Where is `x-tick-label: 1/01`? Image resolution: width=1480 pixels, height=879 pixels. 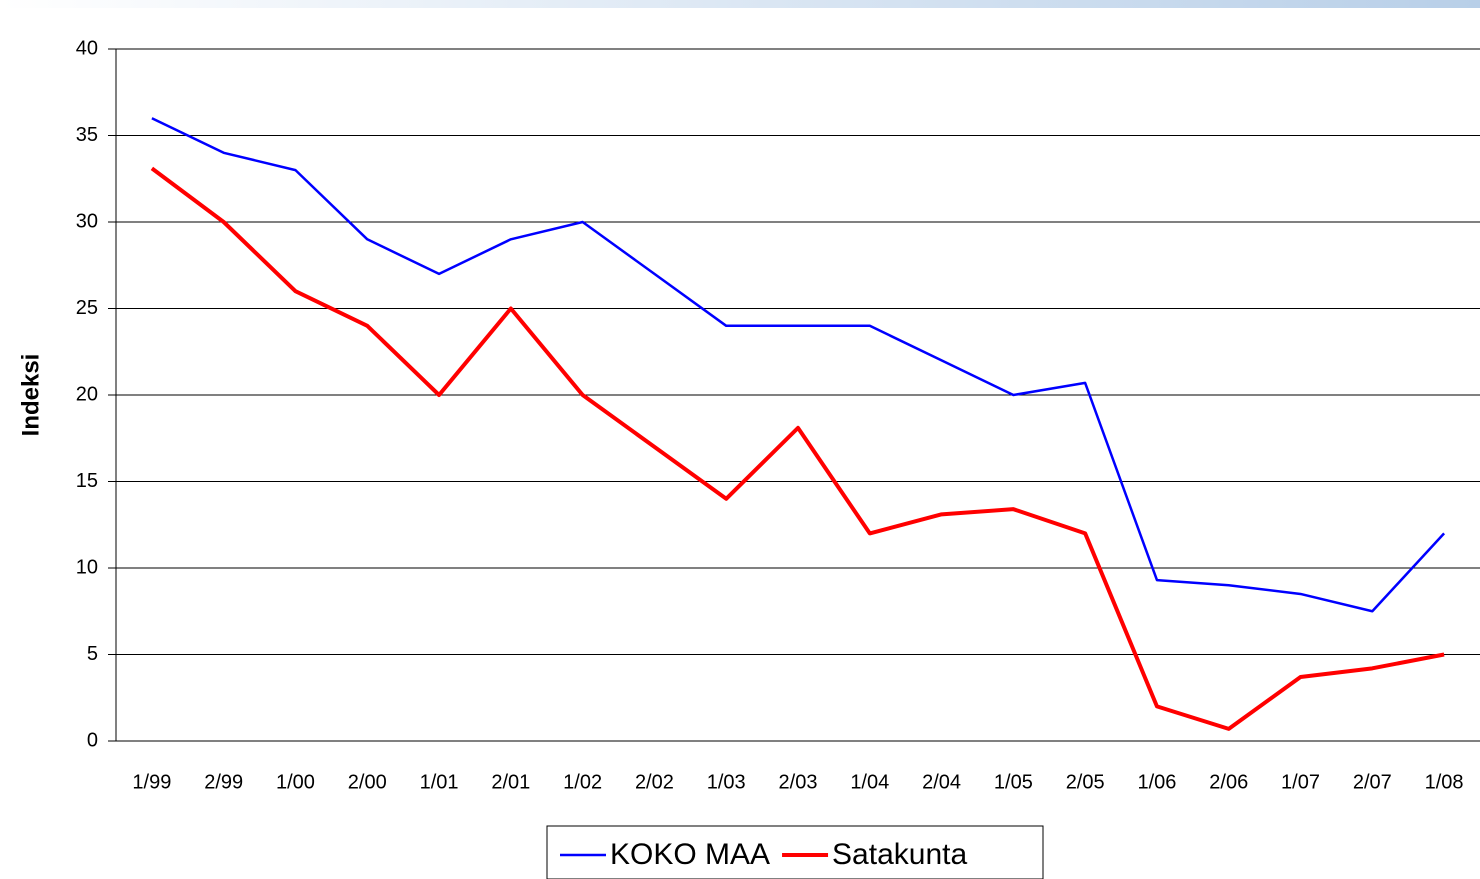 x-tick-label: 1/01 is located at coordinates (439, 782).